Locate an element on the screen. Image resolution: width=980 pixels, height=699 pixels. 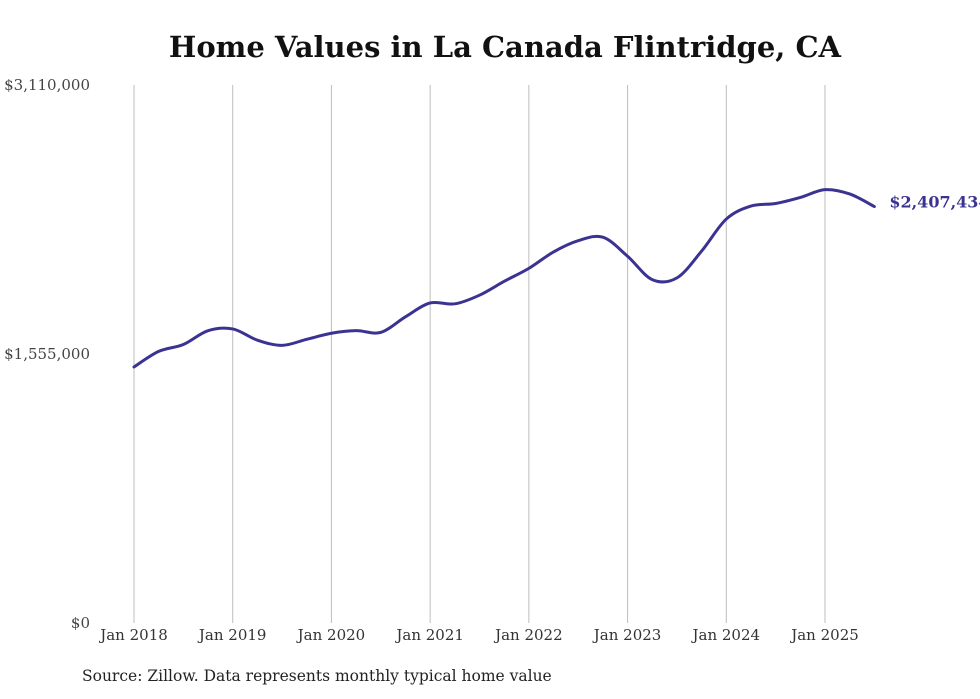
chart-title: Home Values in La Canada Flintridge, CA is located at coordinates (505, 47).